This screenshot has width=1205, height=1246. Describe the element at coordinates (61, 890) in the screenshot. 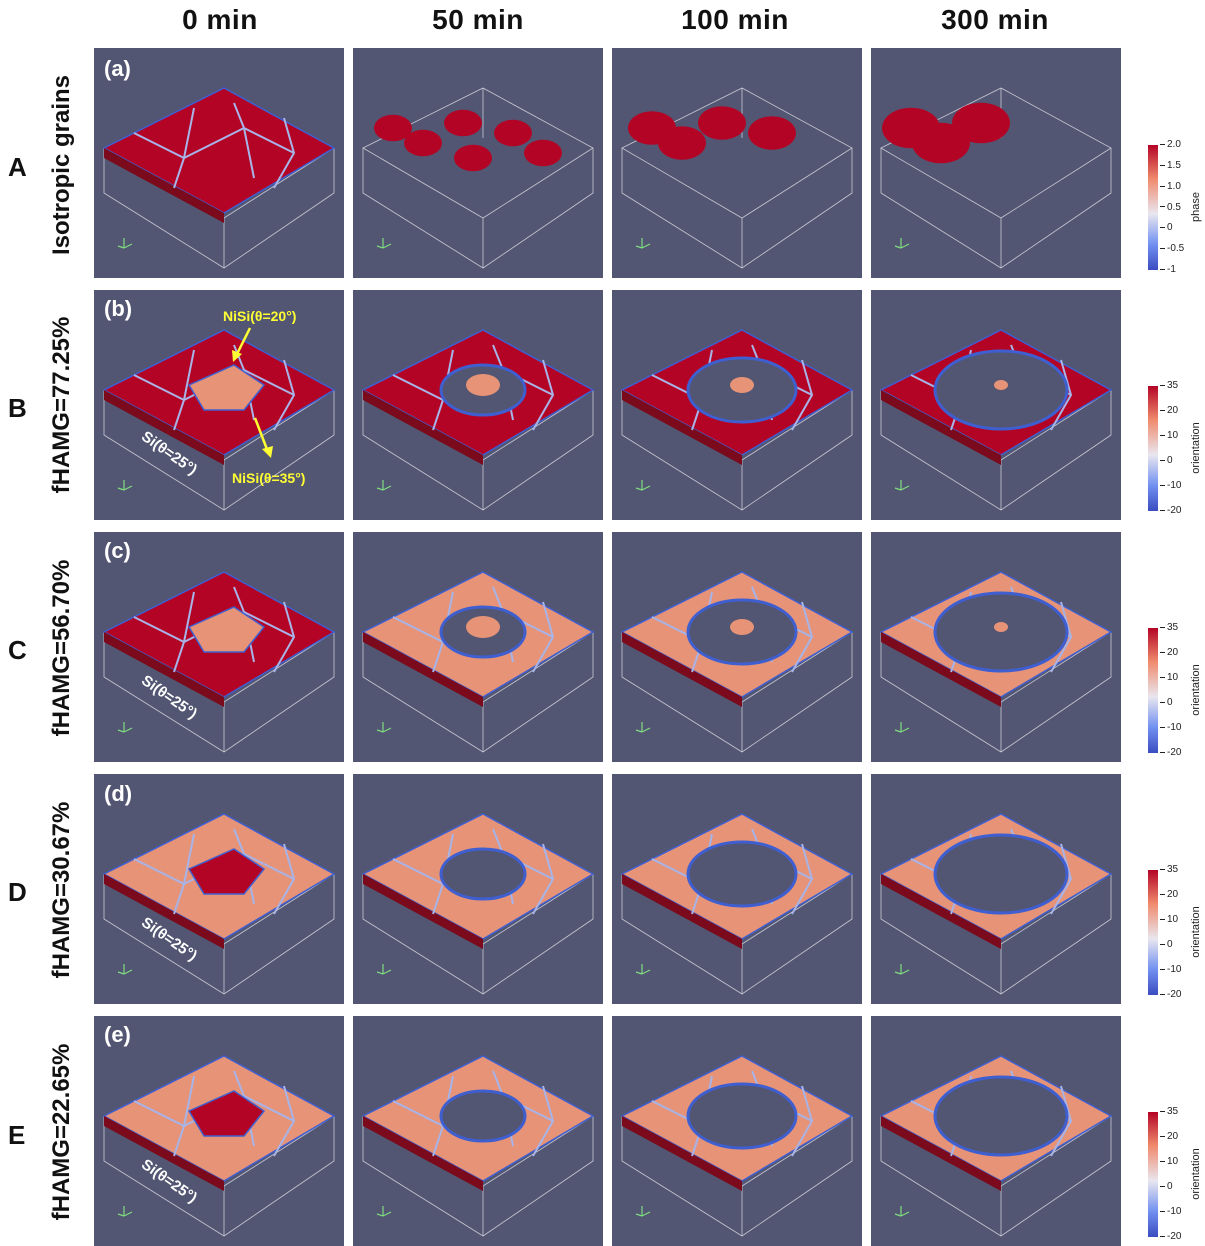

I see `row-label-d: fHAMG=30.67%` at that location.